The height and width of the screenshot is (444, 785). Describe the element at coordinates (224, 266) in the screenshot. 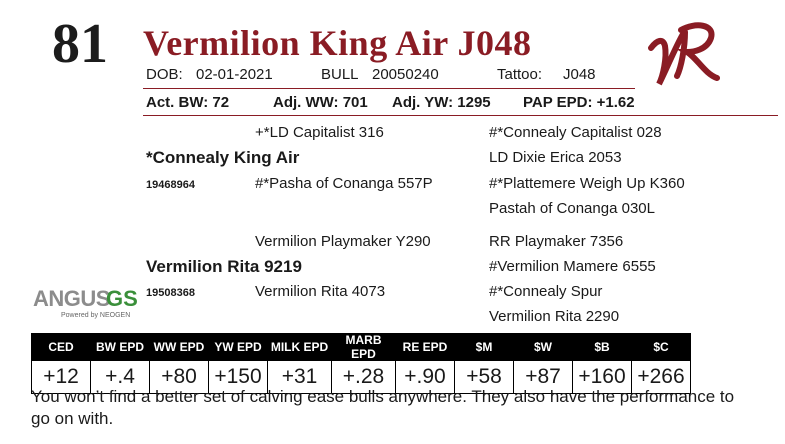

I see `dam-name: Vermilion Rita 9219` at that location.